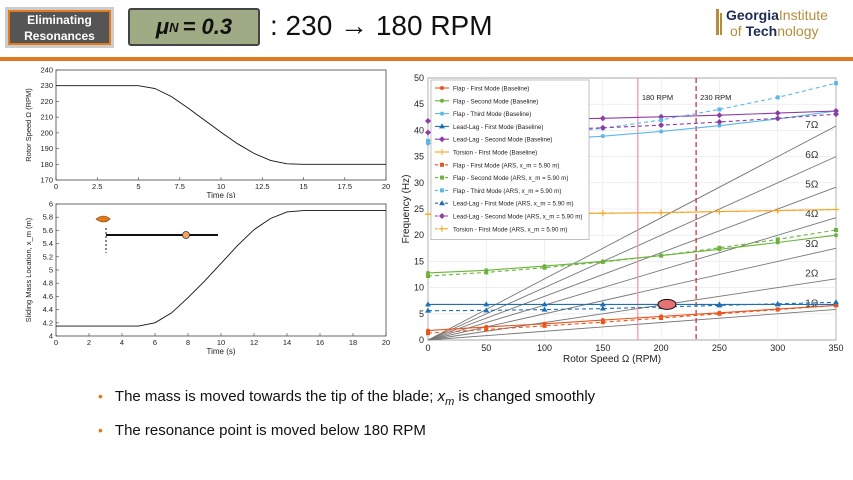 The image size is (853, 480). Describe the element at coordinates (51, 204) in the screenshot. I see `y-tick-label: 6` at that location.